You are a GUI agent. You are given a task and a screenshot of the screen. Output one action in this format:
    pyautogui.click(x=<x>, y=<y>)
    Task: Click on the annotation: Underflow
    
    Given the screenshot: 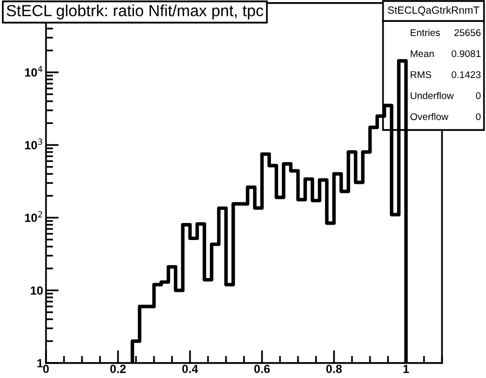 What is the action you would take?
    pyautogui.click(x=432, y=96)
    